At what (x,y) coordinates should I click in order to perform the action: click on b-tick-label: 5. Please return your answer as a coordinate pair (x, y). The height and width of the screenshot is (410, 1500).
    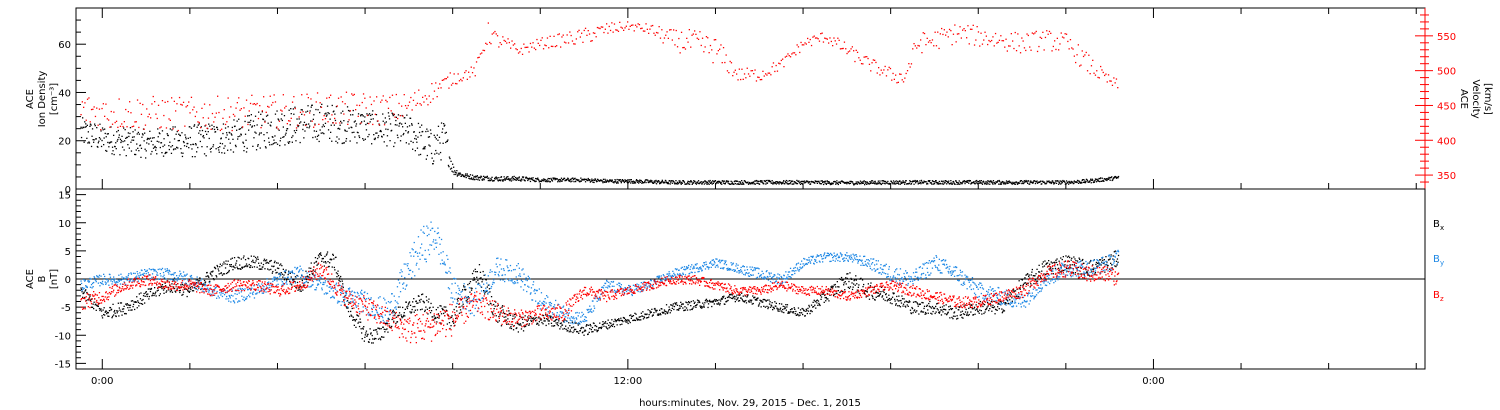
    Looking at the image, I should click on (68, 252).